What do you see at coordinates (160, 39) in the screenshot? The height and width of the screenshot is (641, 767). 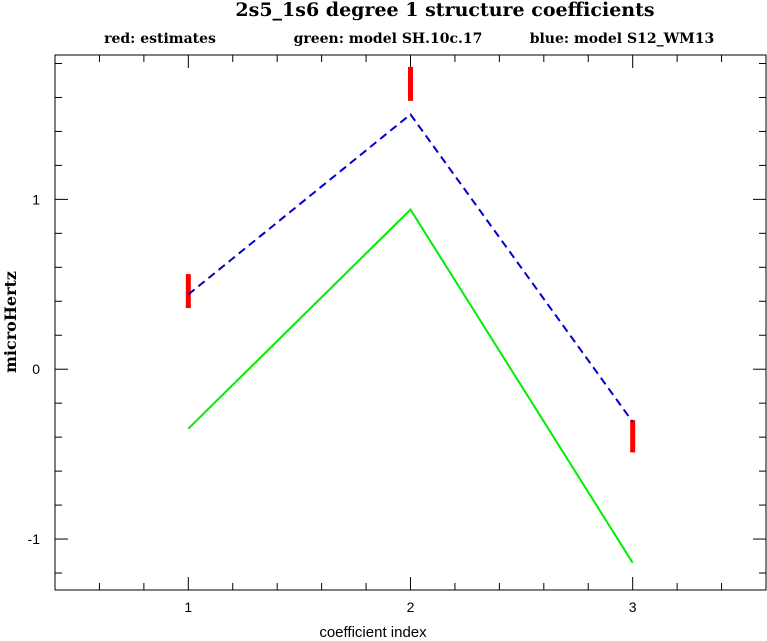 I see `legend-estimates: red: estimates` at bounding box center [160, 39].